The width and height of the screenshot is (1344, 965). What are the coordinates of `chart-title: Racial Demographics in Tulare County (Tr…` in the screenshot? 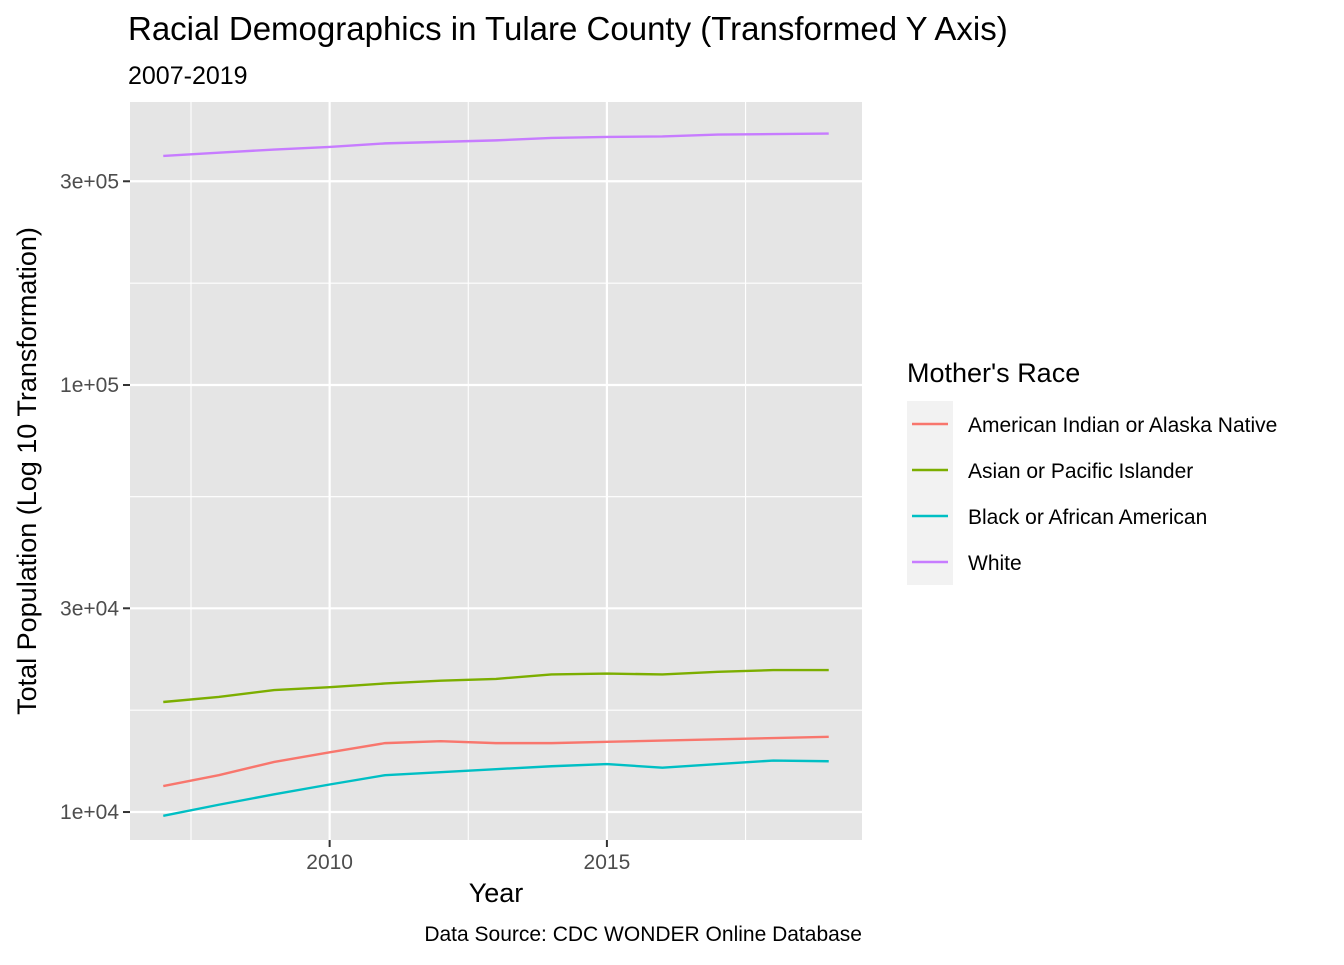 It's located at (568, 28).